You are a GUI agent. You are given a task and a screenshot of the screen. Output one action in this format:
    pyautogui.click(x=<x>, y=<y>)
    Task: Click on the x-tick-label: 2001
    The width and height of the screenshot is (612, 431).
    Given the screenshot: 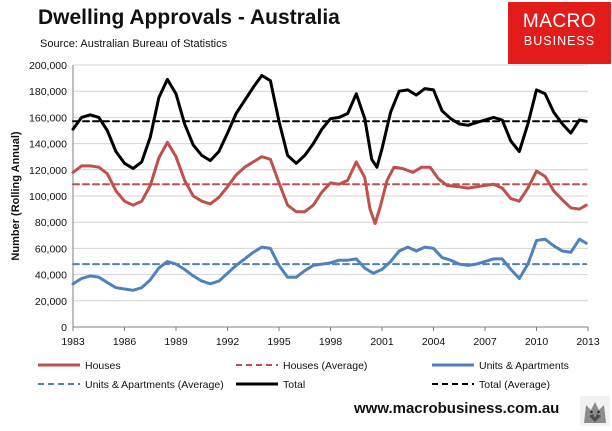 What is the action you would take?
    pyautogui.click(x=382, y=342)
    